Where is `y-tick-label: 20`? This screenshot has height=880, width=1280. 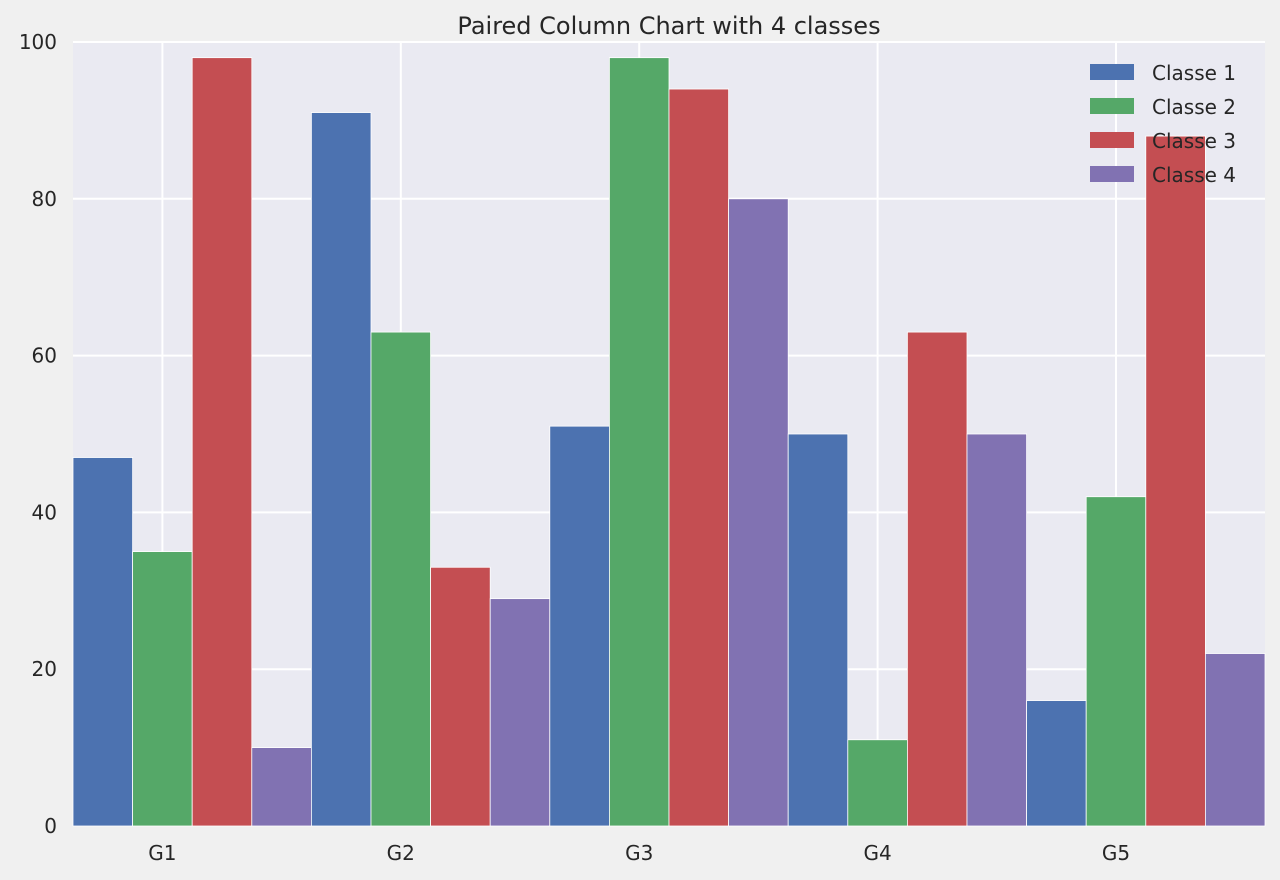 y-tick-label: 20 is located at coordinates (44, 669).